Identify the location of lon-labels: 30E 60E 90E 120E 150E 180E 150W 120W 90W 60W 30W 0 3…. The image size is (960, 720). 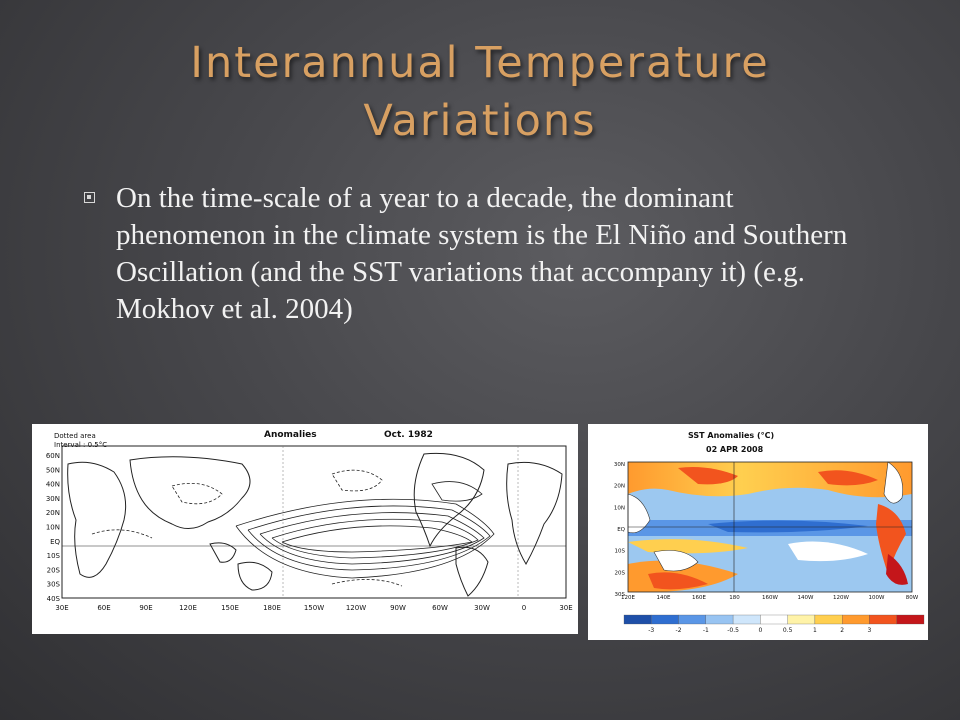
(313, 608).